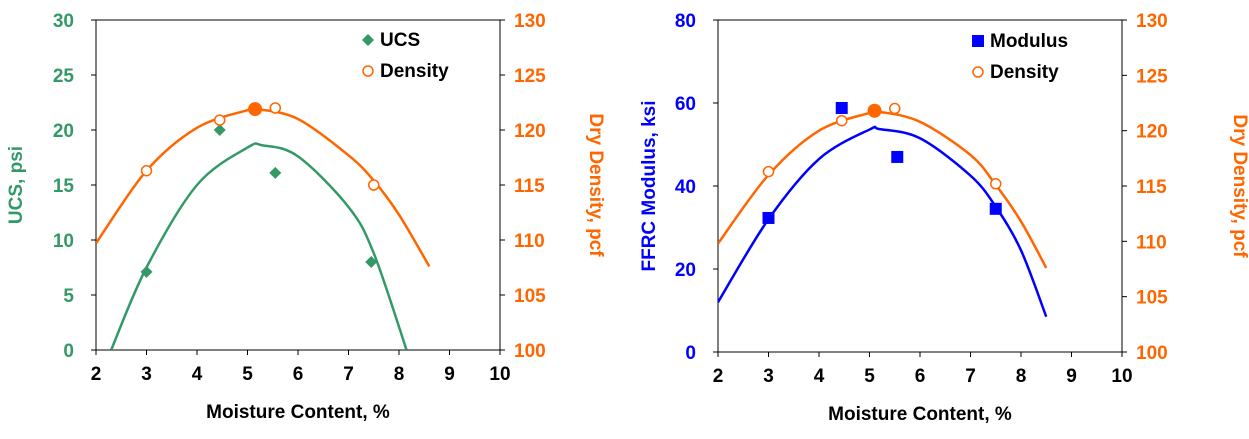  What do you see at coordinates (63, 21) in the screenshot?
I see `y-tick-label: 30` at bounding box center [63, 21].